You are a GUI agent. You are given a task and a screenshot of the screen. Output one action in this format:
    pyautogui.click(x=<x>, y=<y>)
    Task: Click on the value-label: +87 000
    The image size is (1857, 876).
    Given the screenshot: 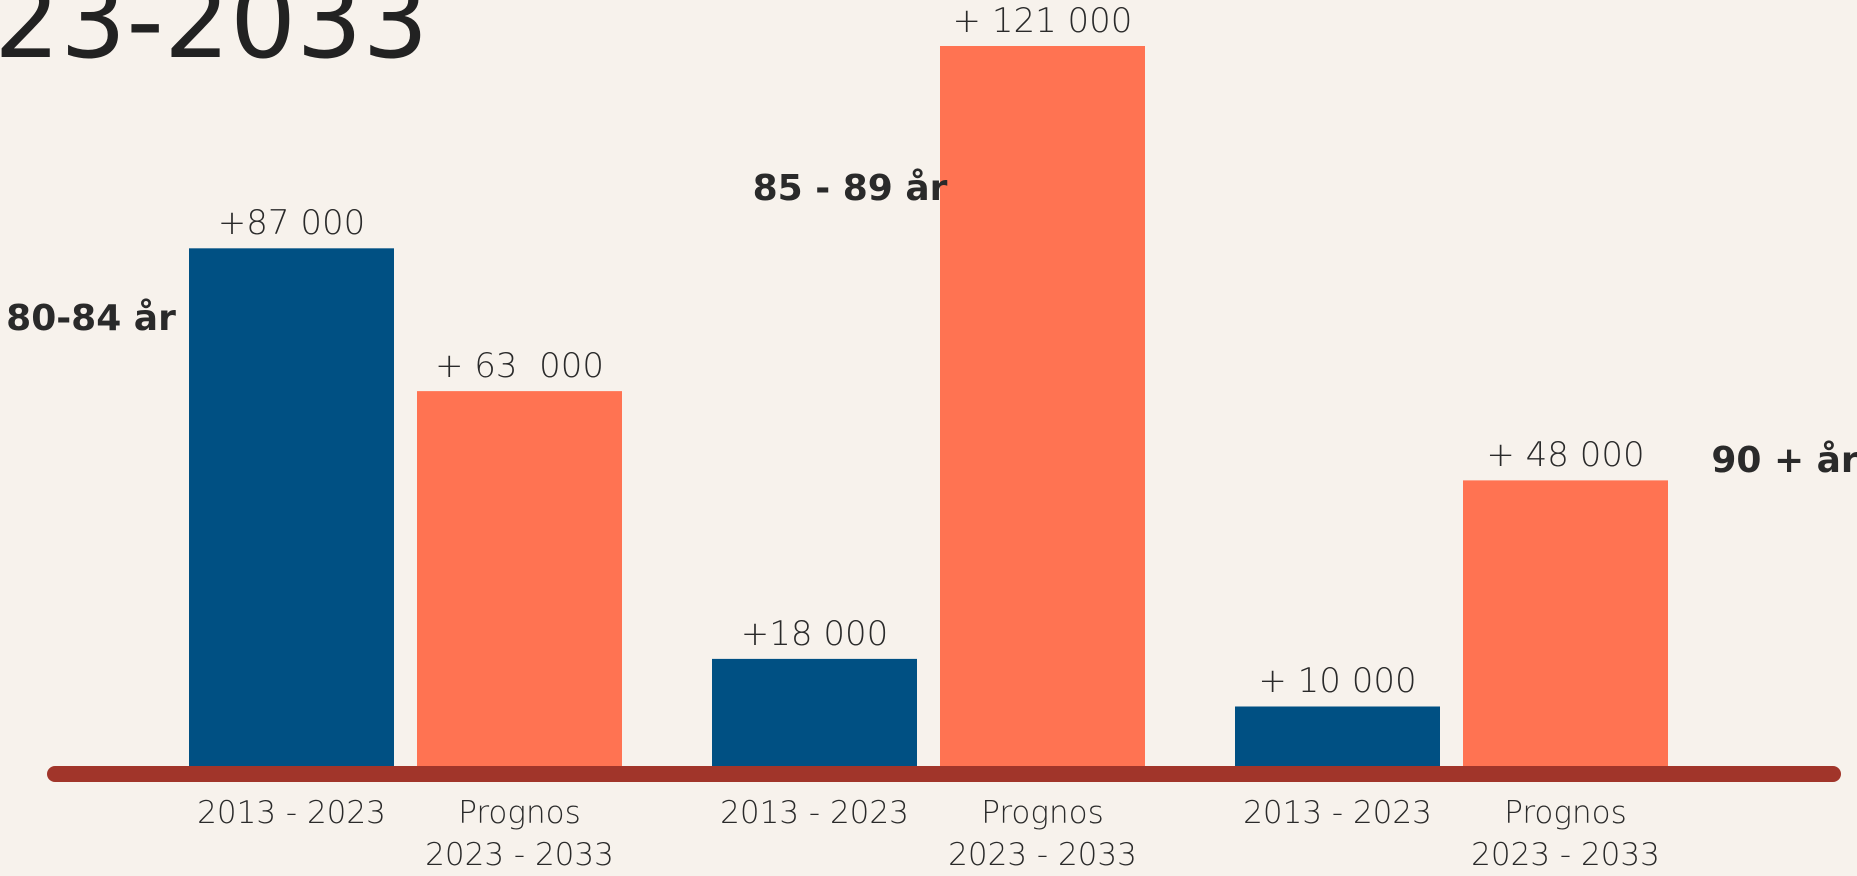 What is the action you would take?
    pyautogui.click(x=291, y=223)
    